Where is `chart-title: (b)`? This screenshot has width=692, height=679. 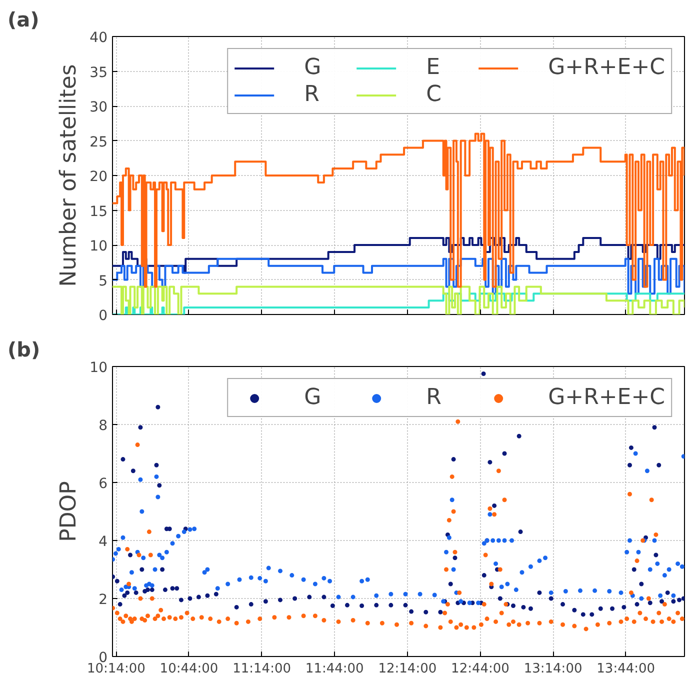 chart-title: (b) is located at coordinates (24, 350).